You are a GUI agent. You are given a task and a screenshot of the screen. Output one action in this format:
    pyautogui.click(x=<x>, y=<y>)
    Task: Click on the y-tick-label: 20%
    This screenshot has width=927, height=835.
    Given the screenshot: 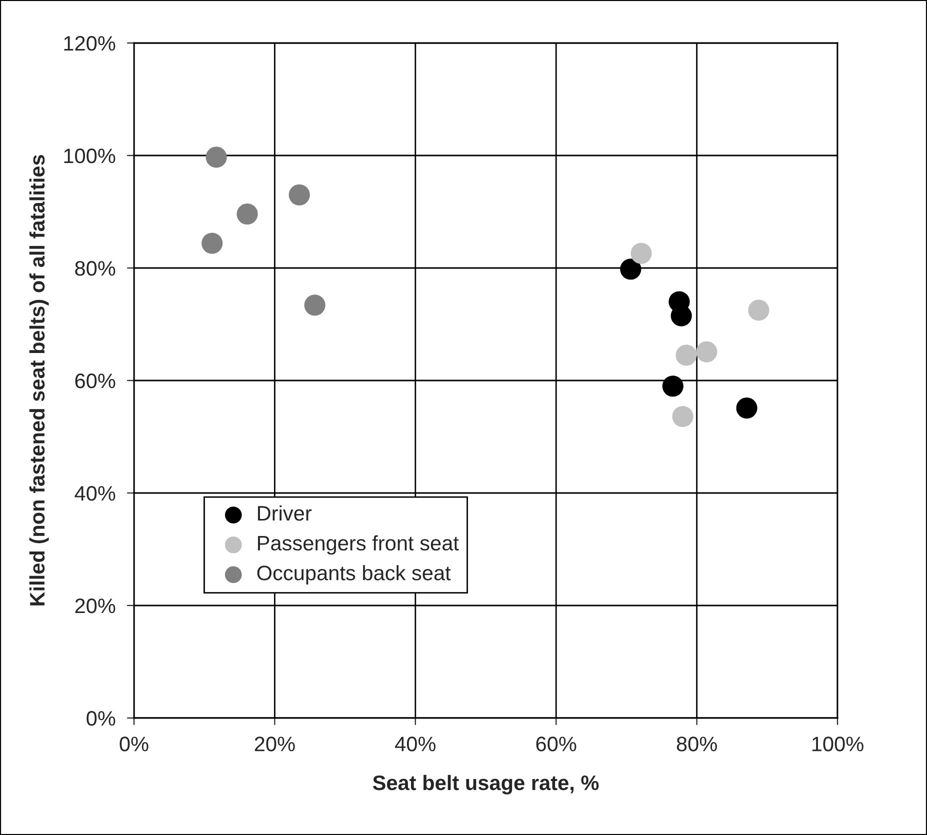 What is the action you would take?
    pyautogui.click(x=95, y=606)
    